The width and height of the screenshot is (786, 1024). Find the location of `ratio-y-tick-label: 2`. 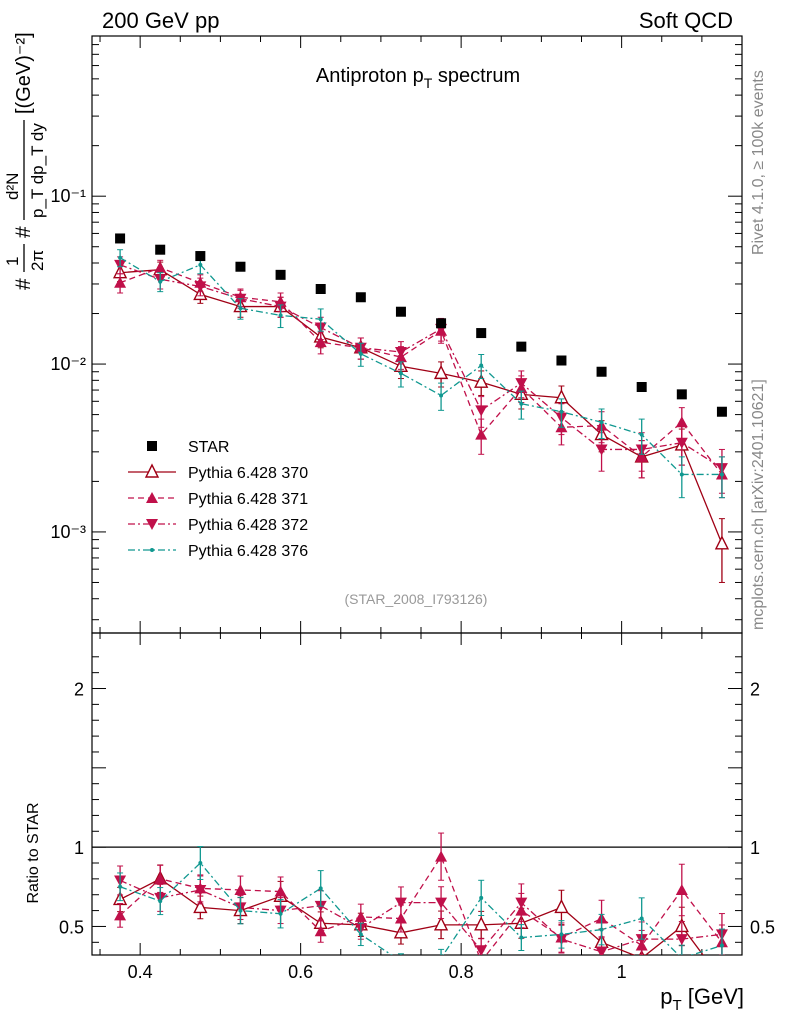

ratio-y-tick-label: 2 is located at coordinates (79, 690).